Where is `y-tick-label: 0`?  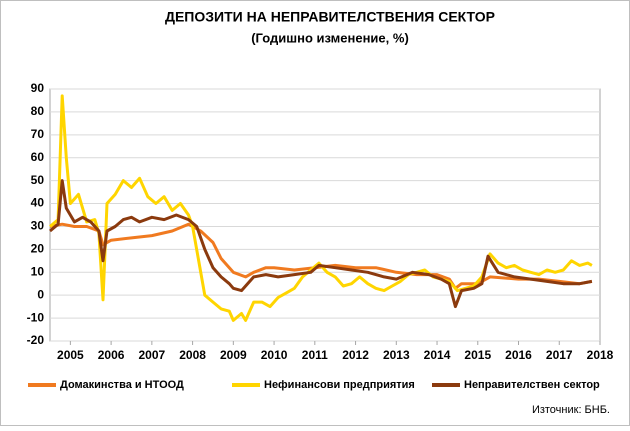
y-tick-label: 0 is located at coordinates (40, 294).